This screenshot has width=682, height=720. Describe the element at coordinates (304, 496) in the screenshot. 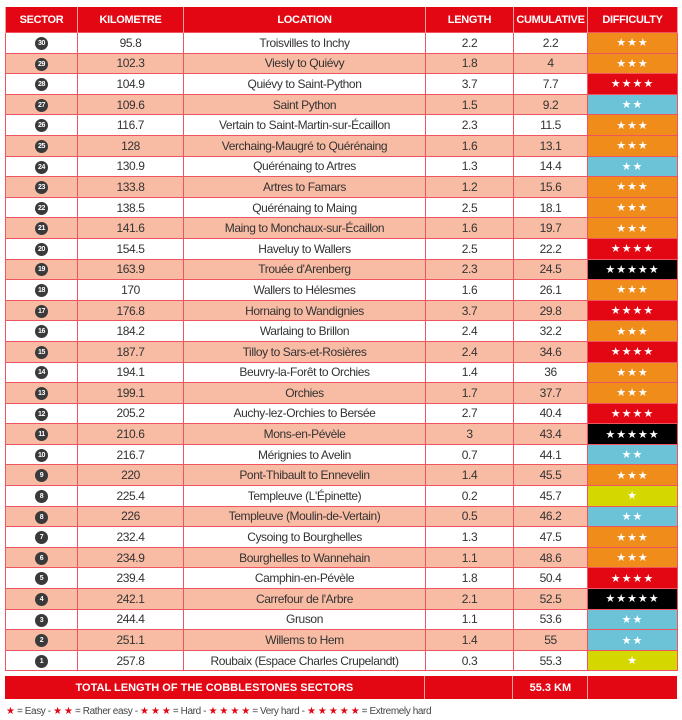

I see `cell-location: Templeuve (L'Épinette)` at that location.